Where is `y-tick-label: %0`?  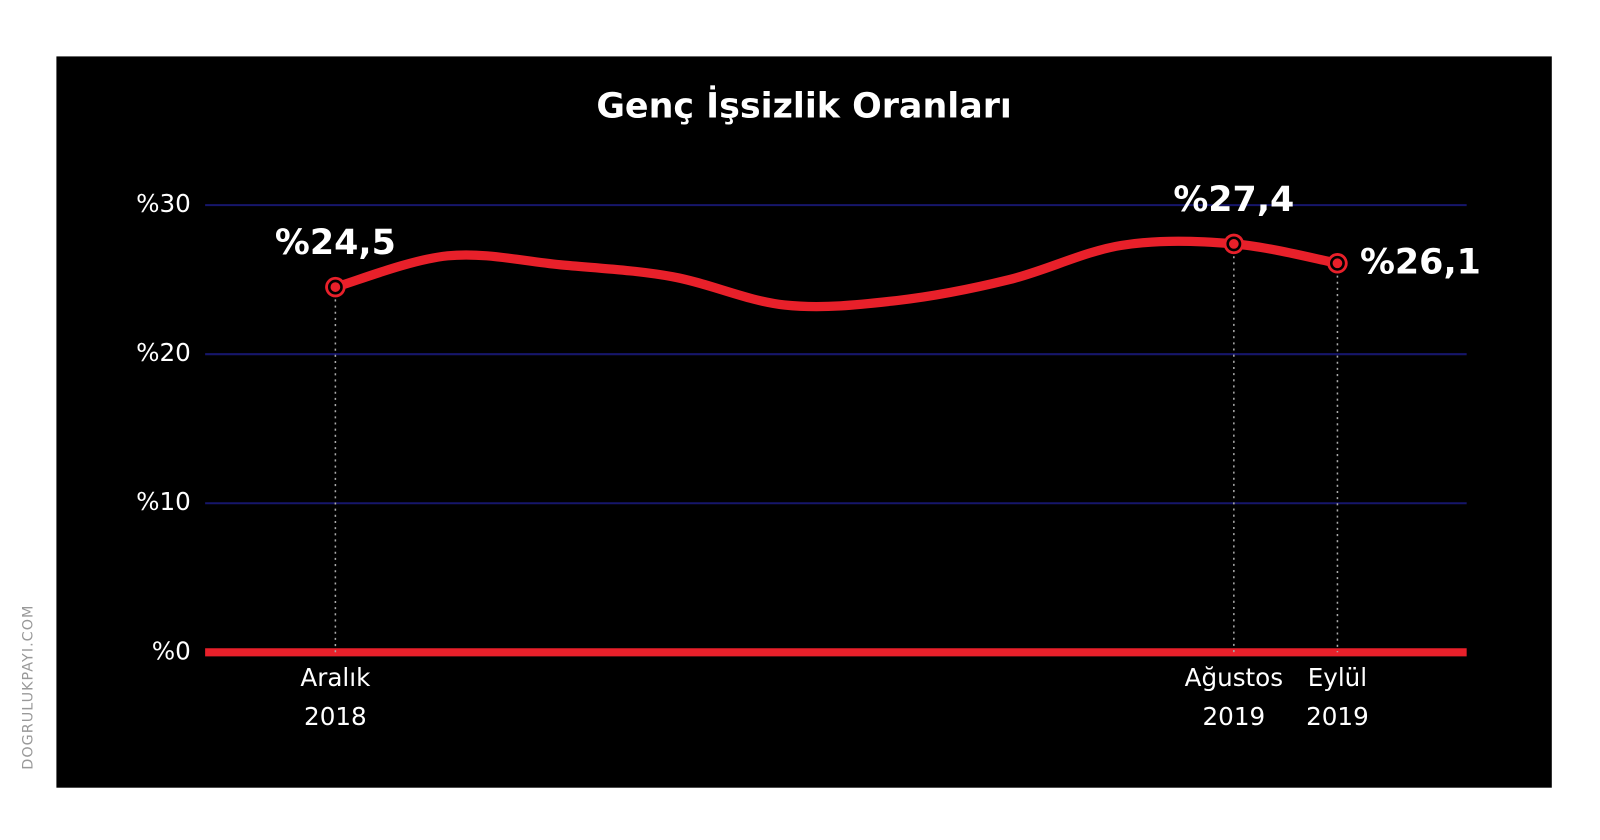
y-tick-label: %0 is located at coordinates (171, 650).